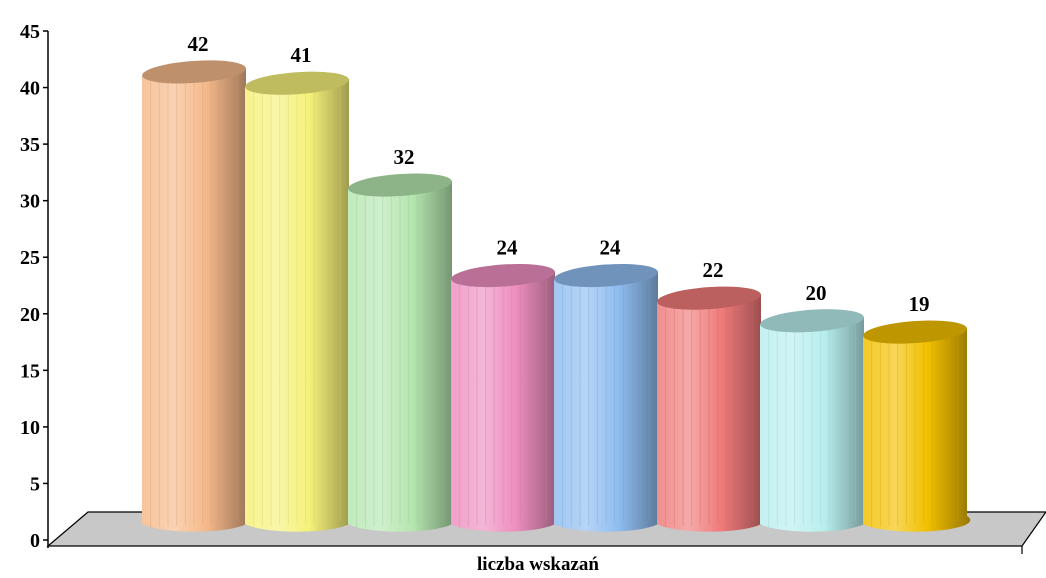  I want to click on data-label-5: 24, so click(611, 248).